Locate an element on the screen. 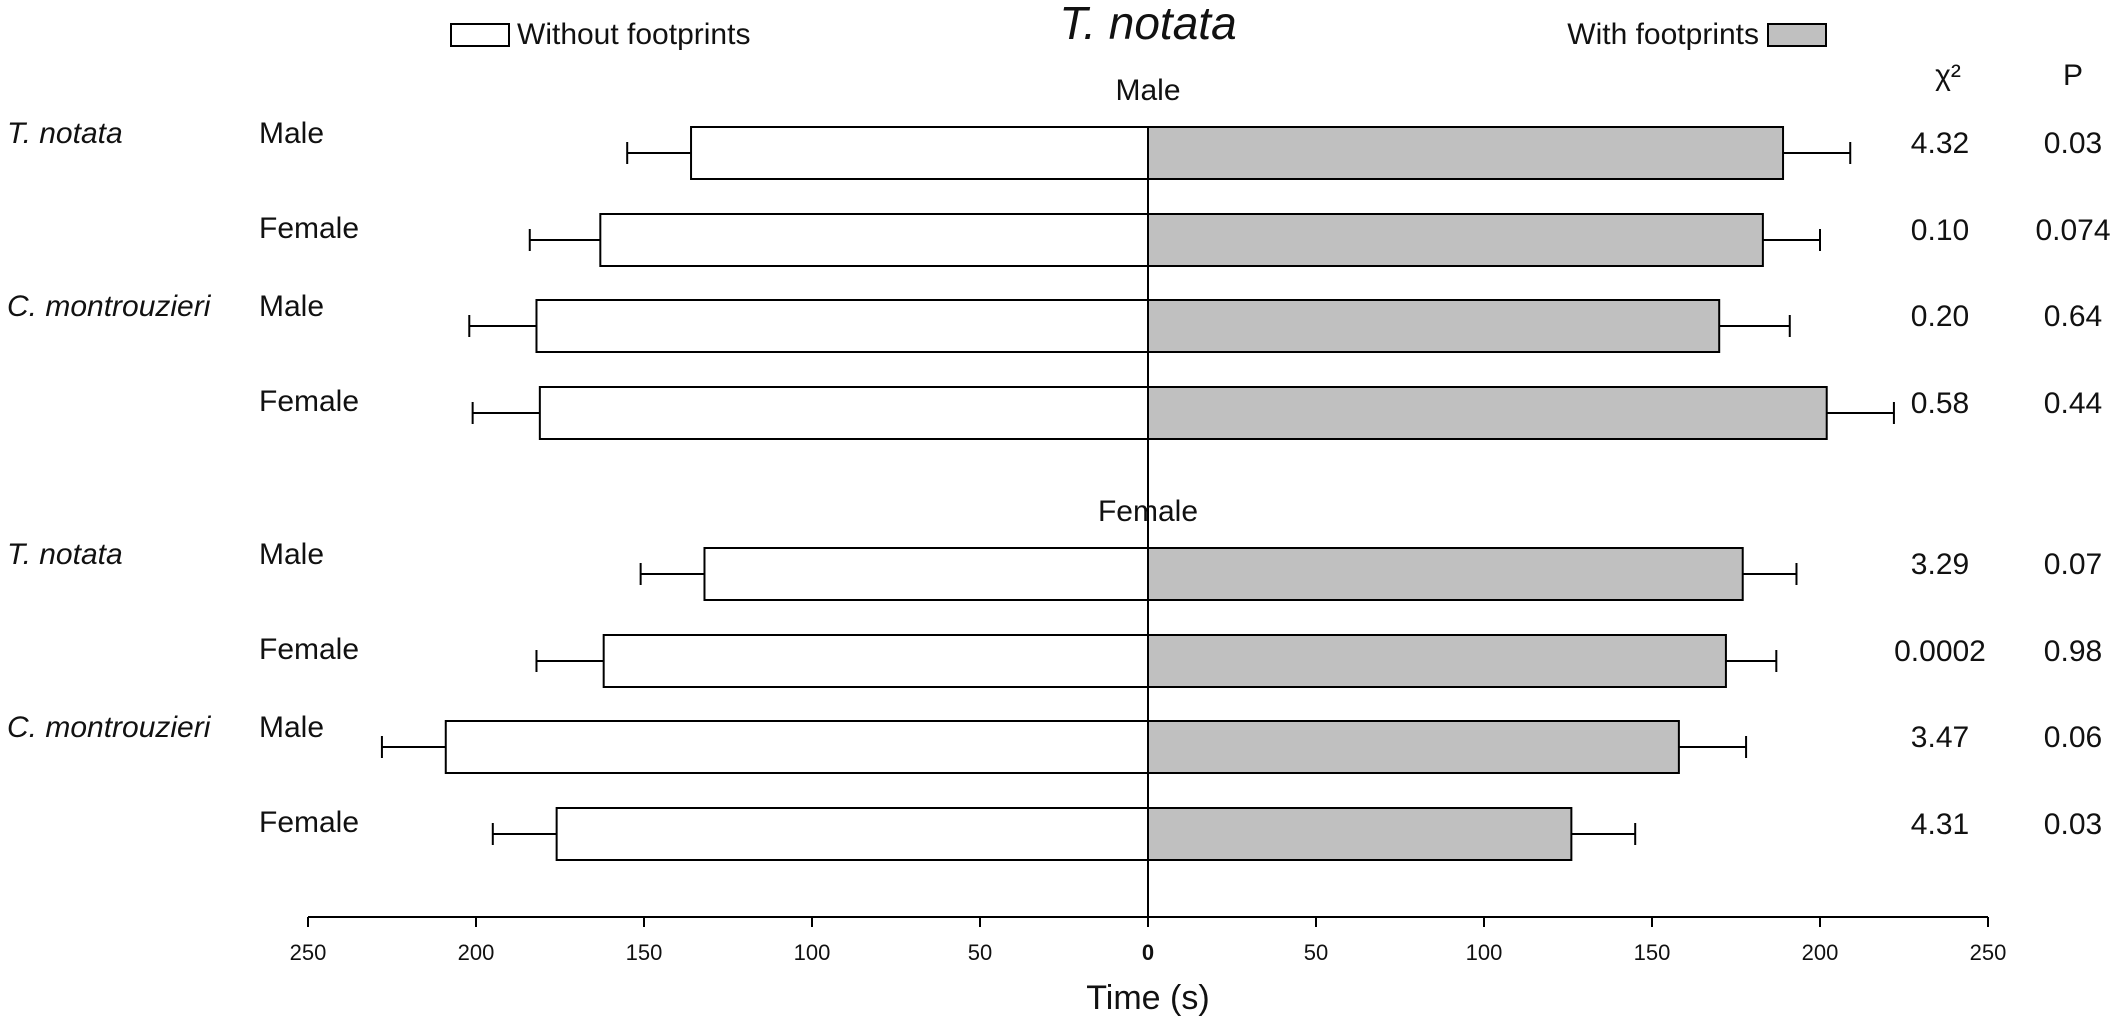 The width and height of the screenshot is (2128, 1028). p-value: 0.44 is located at coordinates (2073, 403).